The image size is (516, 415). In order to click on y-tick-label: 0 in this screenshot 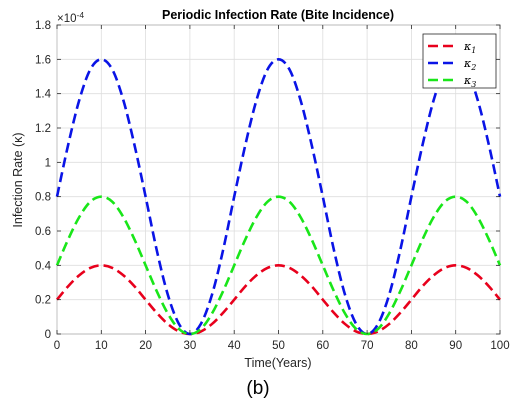, I will do `click(48, 335)`.